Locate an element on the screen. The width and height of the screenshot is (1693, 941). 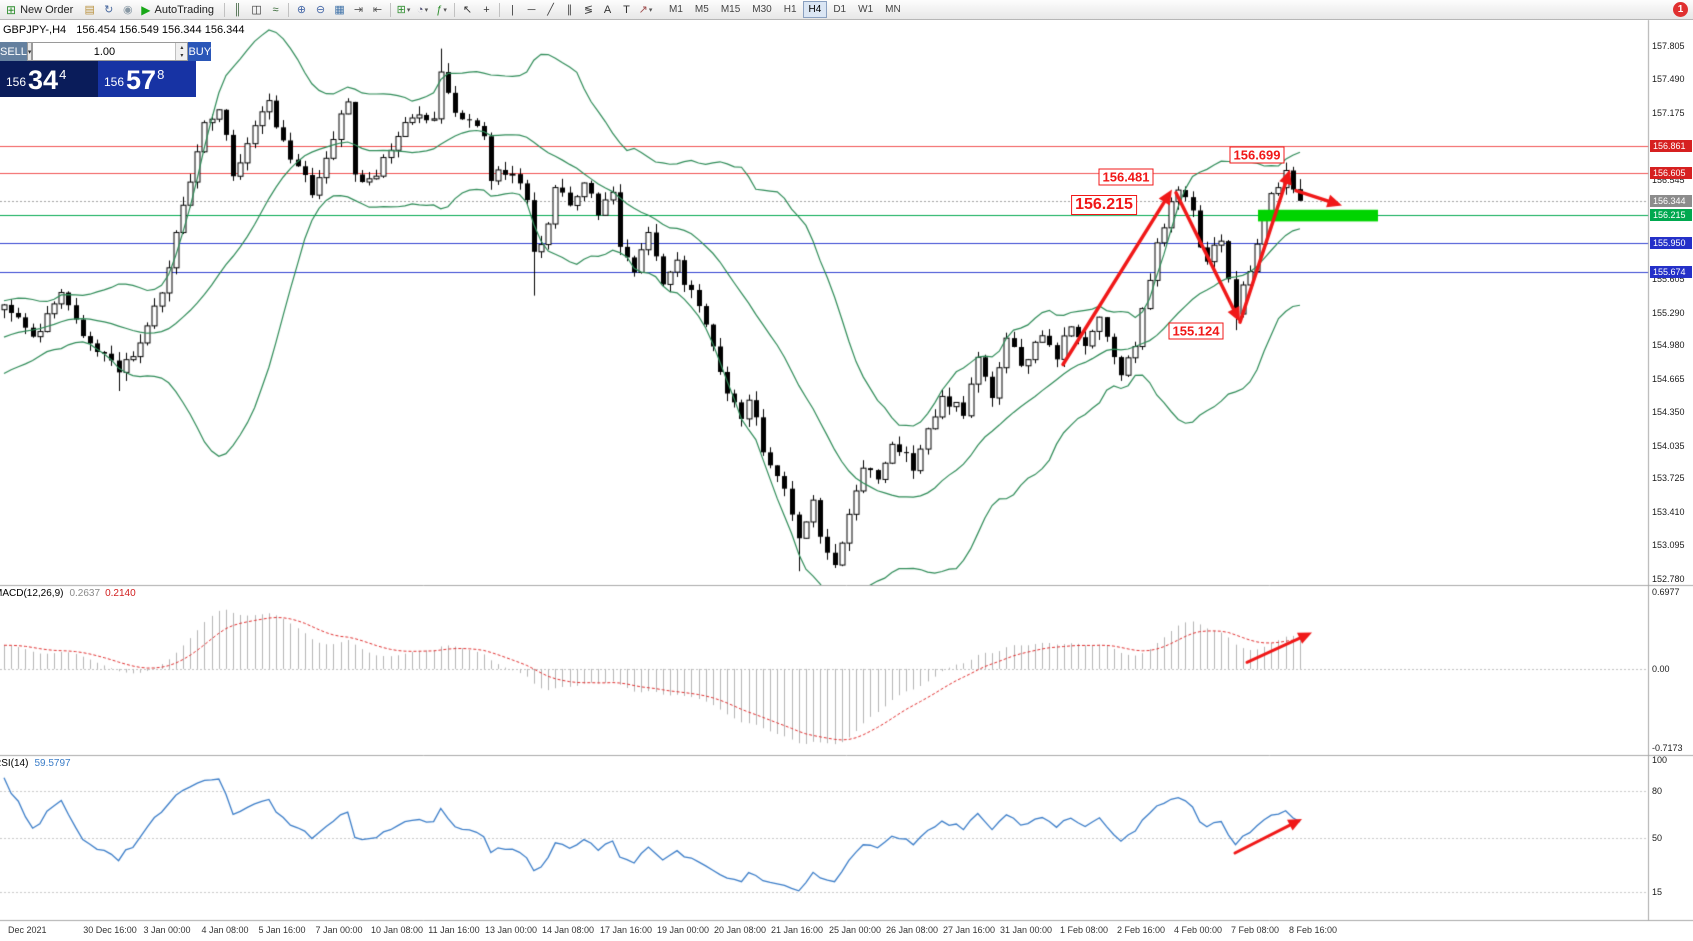
candlestick-icon: ◫ is located at coordinates (256, 10).